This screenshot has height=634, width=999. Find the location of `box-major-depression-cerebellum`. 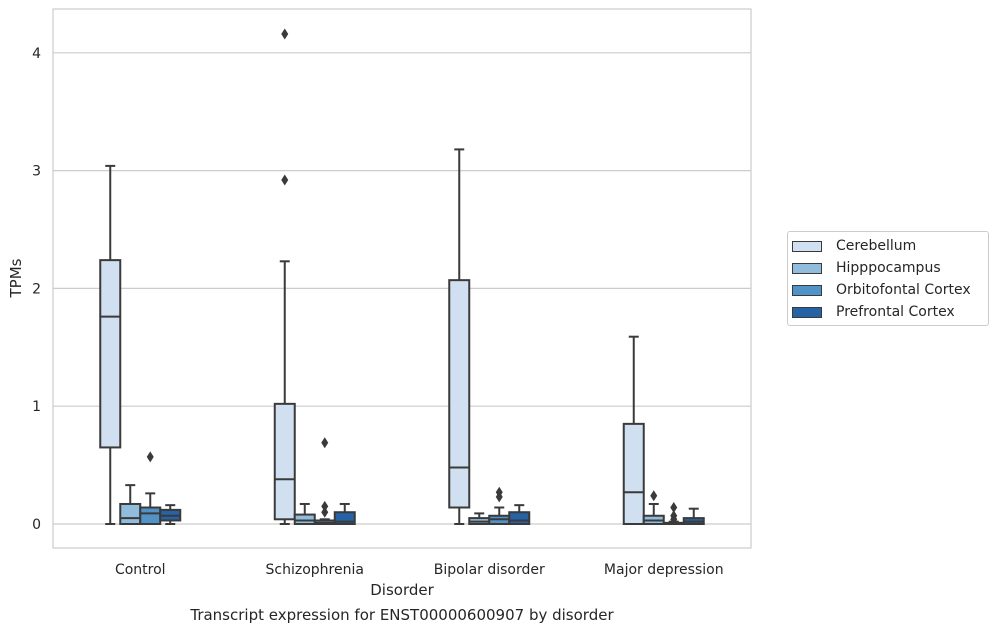

box-major-depression-cerebellum is located at coordinates (633, 430).